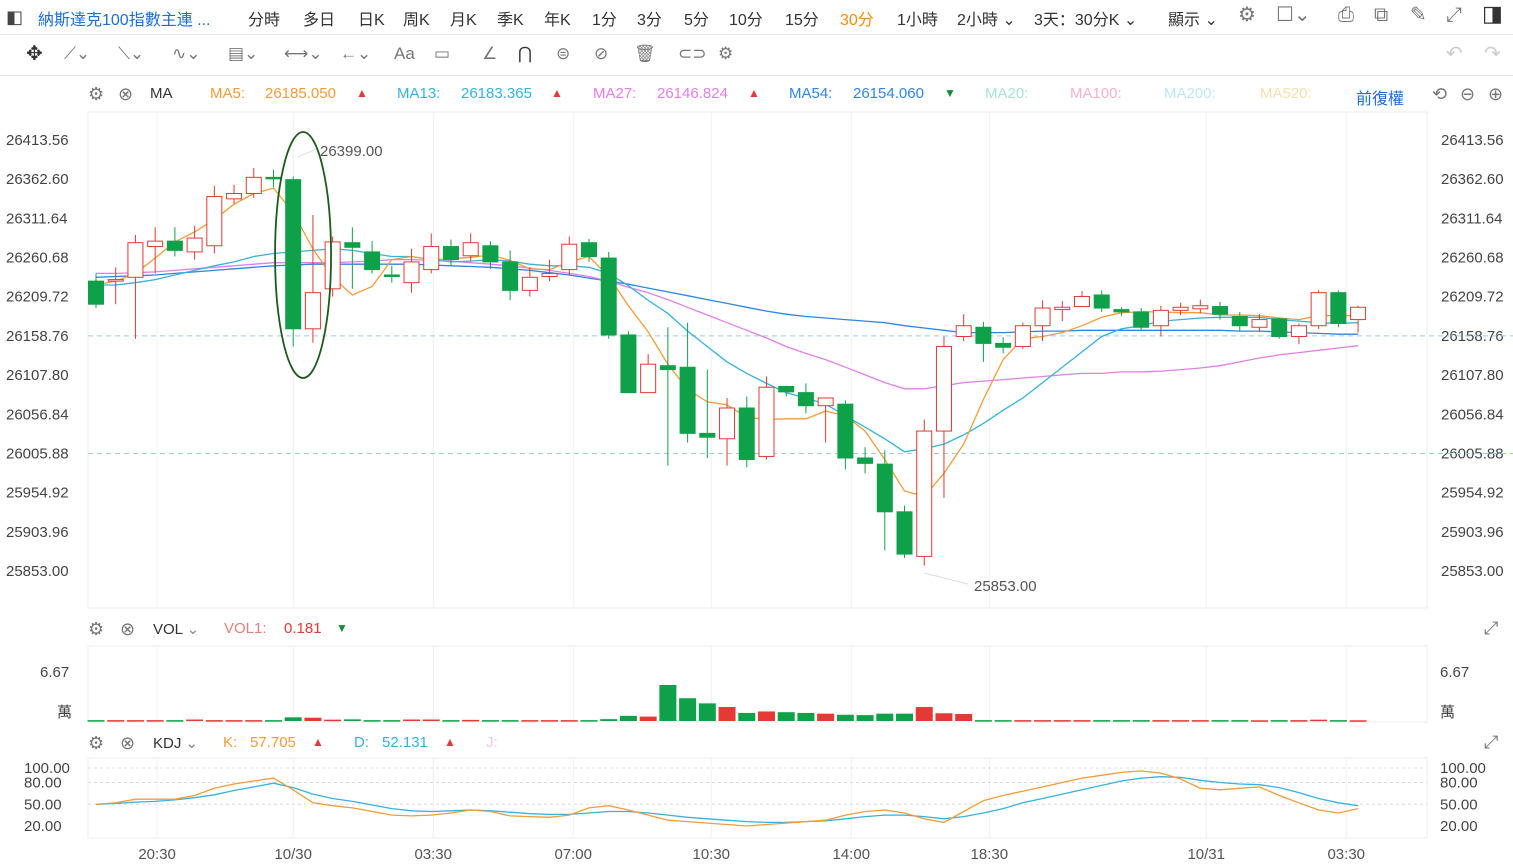 This screenshot has width=1513, height=866. What do you see at coordinates (303, 53) in the screenshot?
I see `measure-icon: ⟷⌄` at bounding box center [303, 53].